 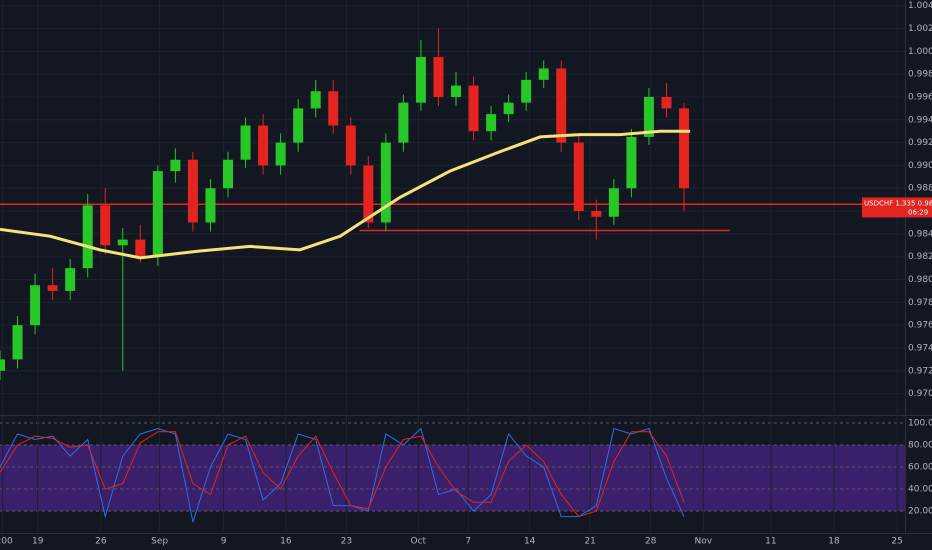 I want to click on x-tick-label: 19, so click(x=38, y=542).